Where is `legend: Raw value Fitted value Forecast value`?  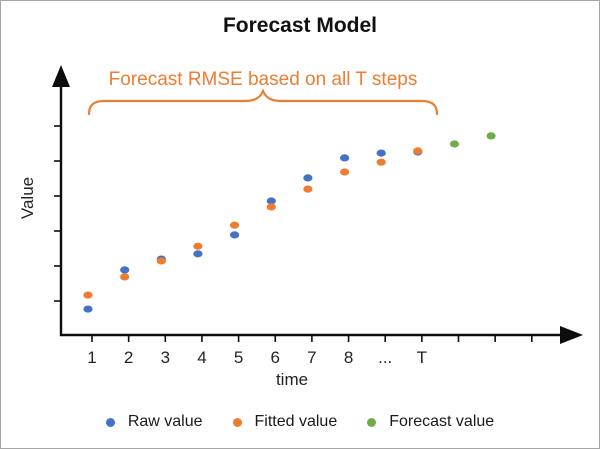
legend: Raw value Fitted value Forecast value is located at coordinates (300, 422).